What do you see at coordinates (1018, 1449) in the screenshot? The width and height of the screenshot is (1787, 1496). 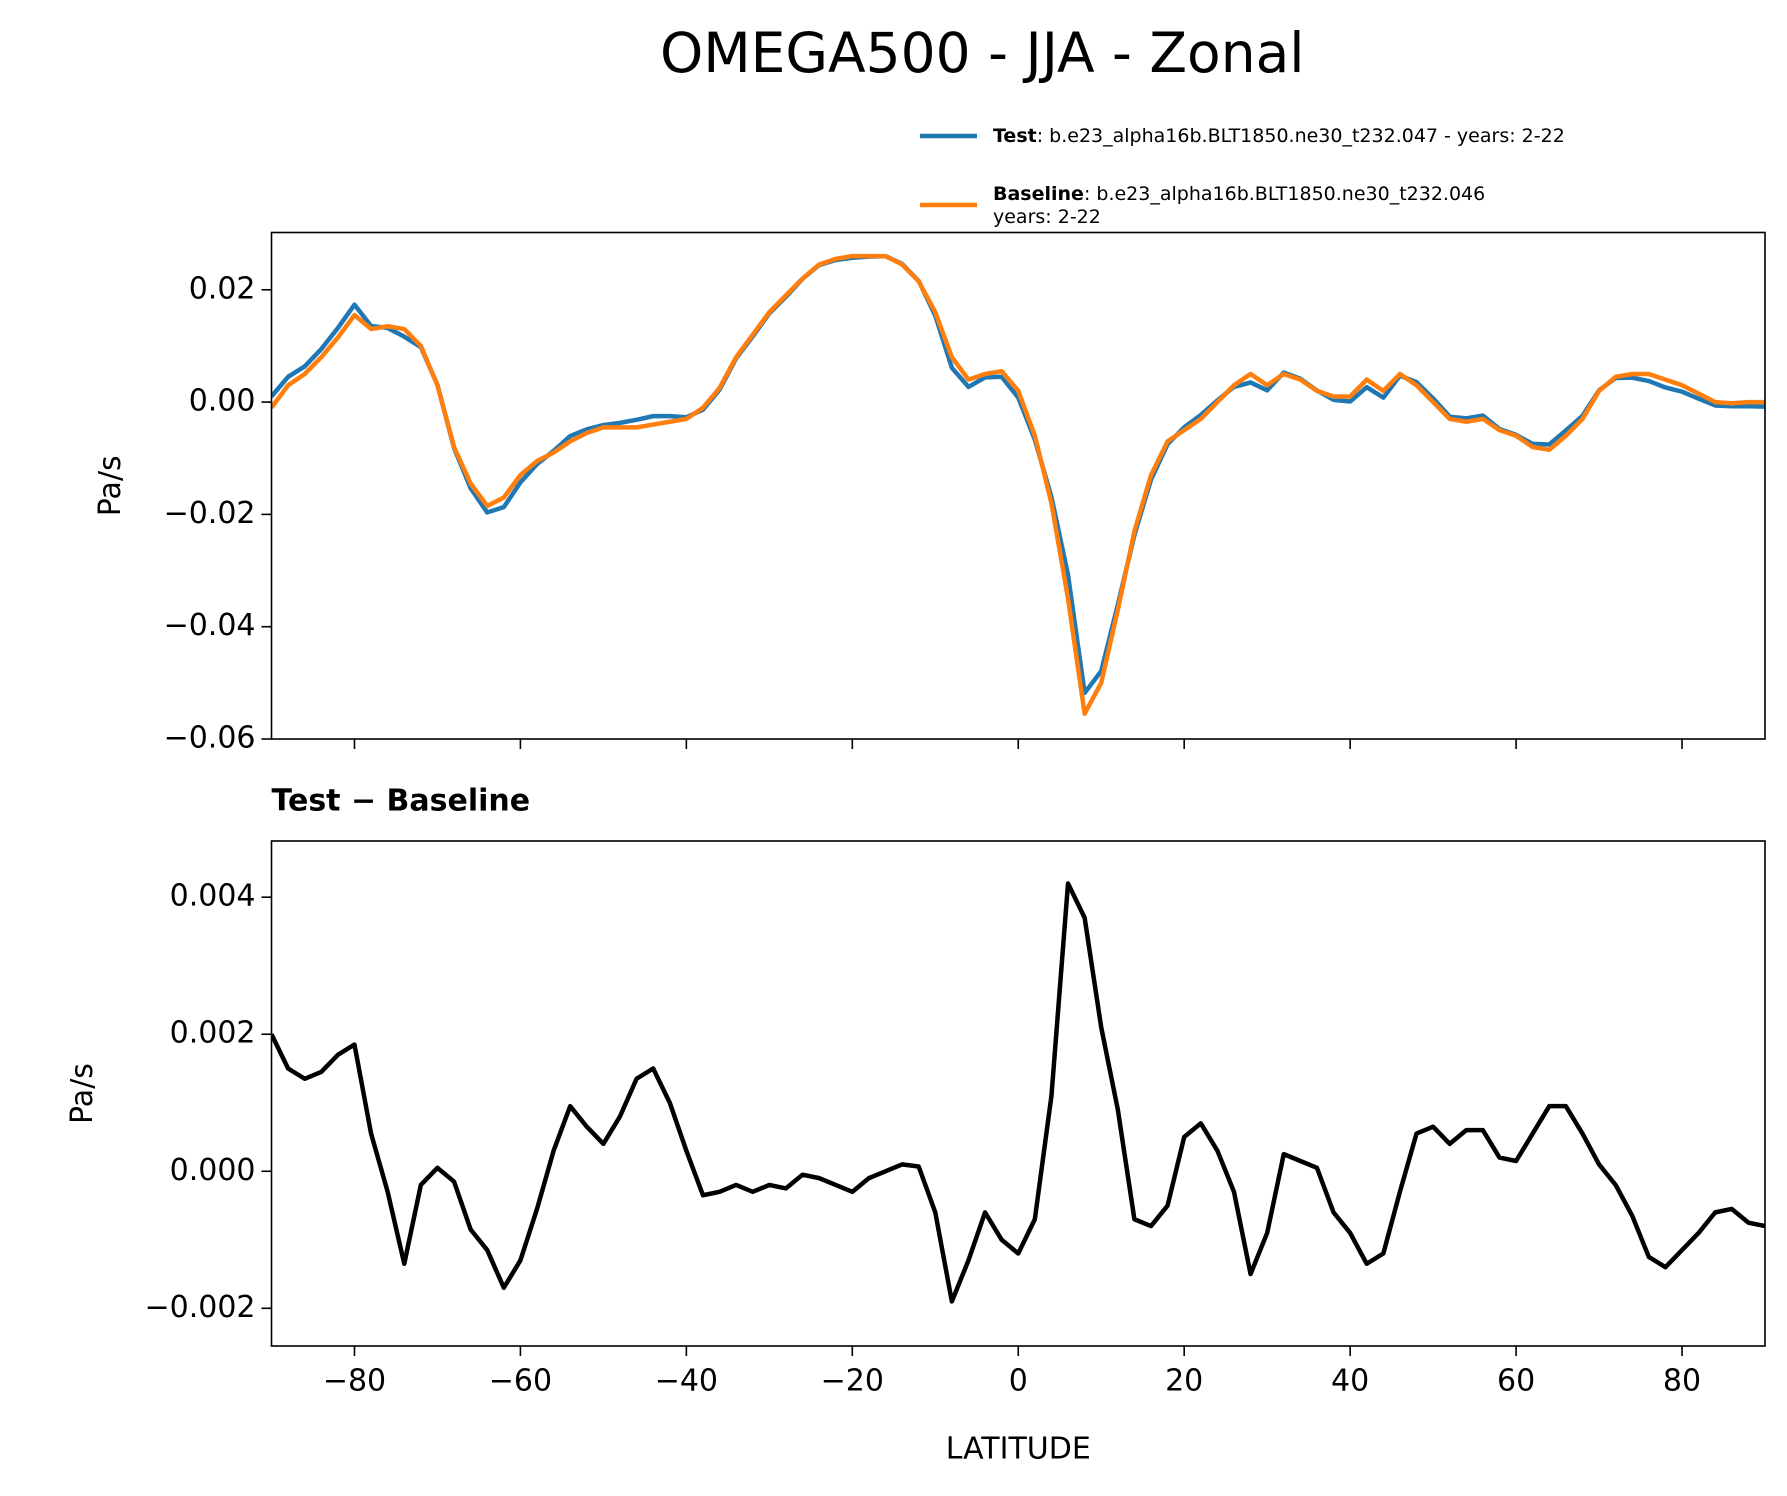 I see `x-axis-label: LATITUDE` at bounding box center [1018, 1449].